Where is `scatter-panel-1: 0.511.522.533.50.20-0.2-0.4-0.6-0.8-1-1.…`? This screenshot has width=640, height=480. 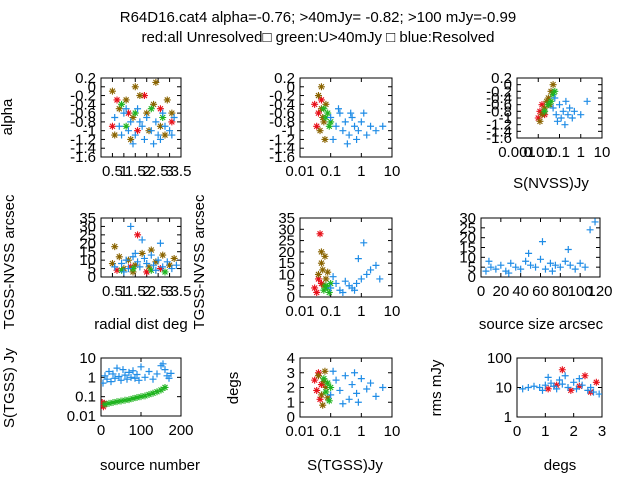 scatter-panel-1: 0.511.522.533.50.20-0.2-0.4-0.6-0.8-1-1.… is located at coordinates (95, 125).